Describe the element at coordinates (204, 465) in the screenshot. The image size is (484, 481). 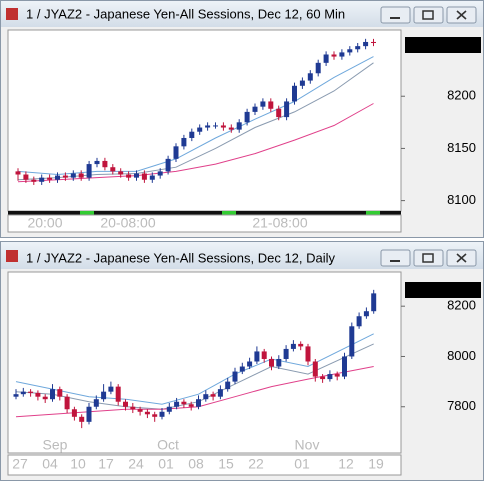
I see `time-axis` at that location.